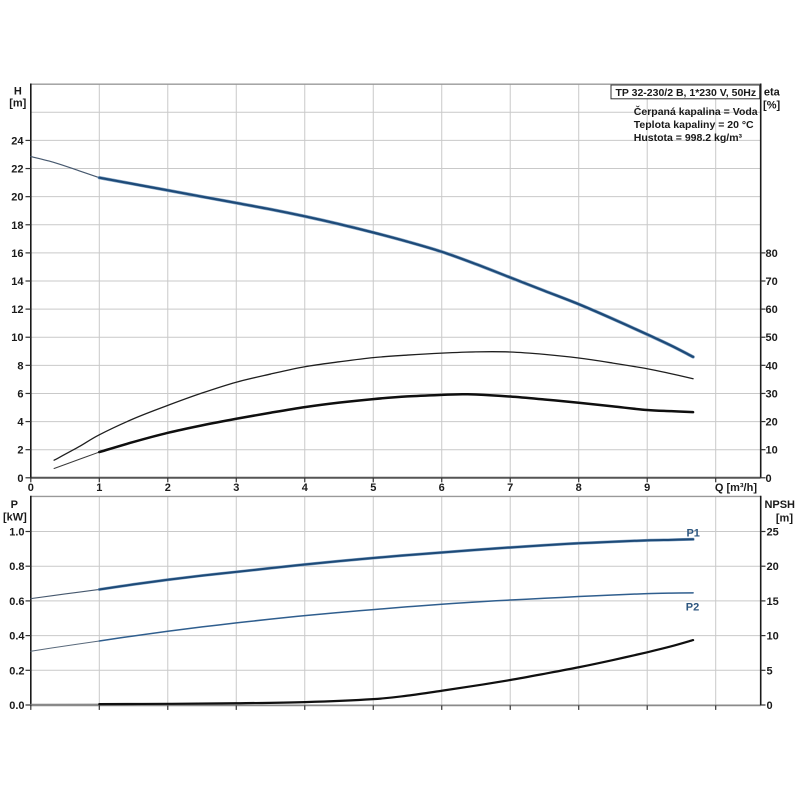 Image resolution: width=800 pixels, height=805 pixels. Describe the element at coordinates (17, 226) in the screenshot. I see `svg-text: 18` at that location.